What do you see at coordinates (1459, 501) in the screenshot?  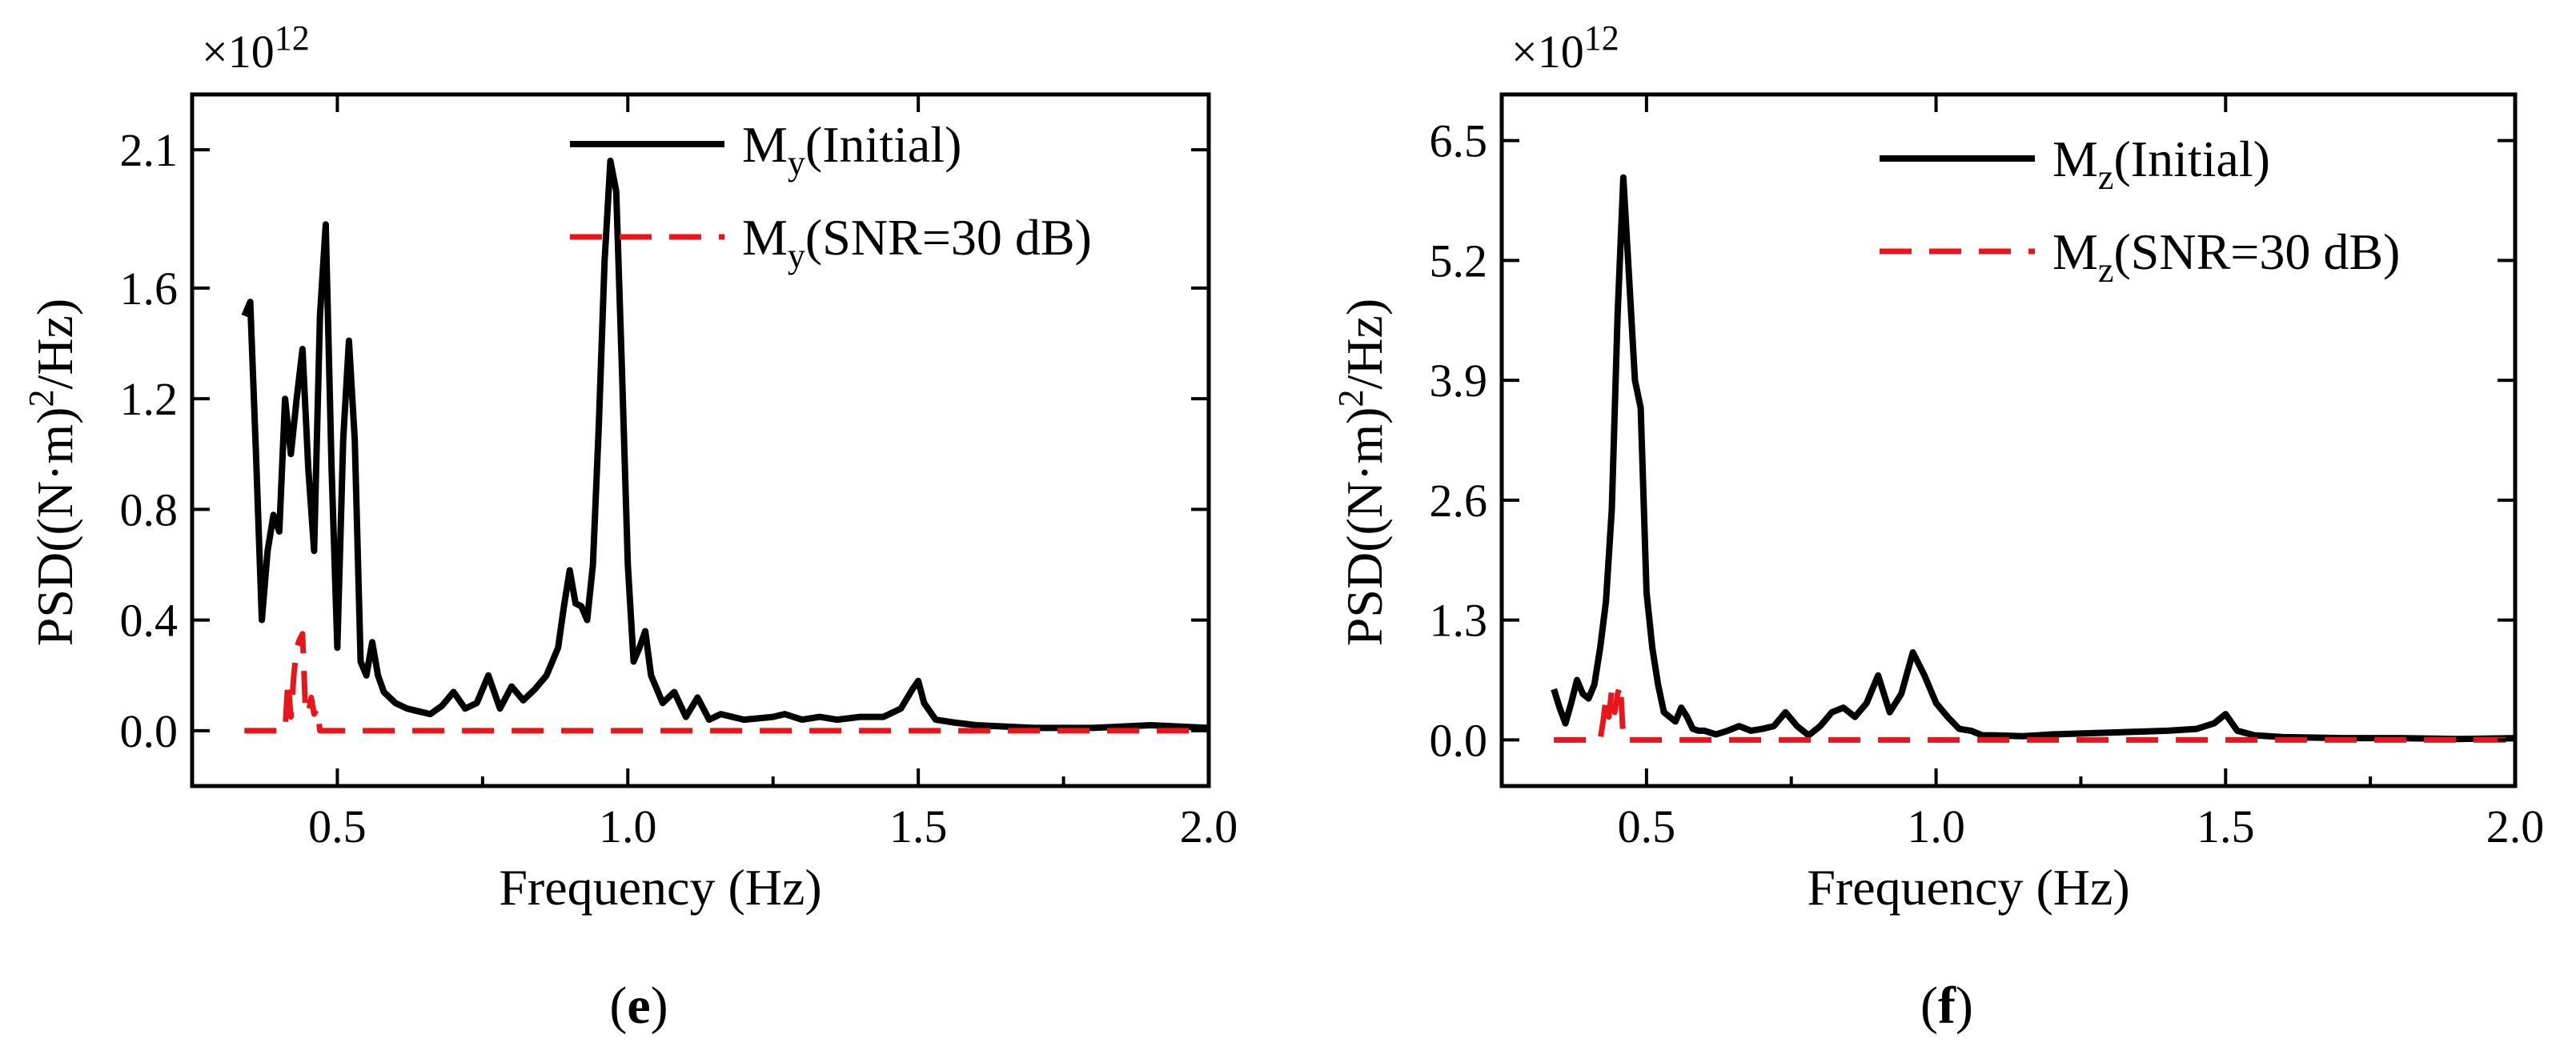 I see `y-tick-label: 2.6` at bounding box center [1459, 501].